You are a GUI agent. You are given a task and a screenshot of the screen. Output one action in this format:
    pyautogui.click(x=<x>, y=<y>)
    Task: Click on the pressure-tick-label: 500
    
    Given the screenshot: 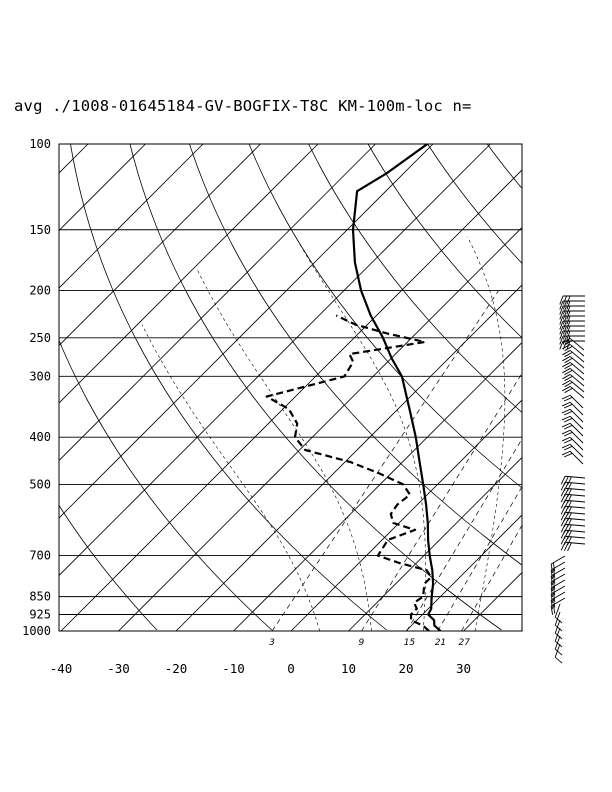 What is the action you would take?
    pyautogui.click(x=40, y=484)
    